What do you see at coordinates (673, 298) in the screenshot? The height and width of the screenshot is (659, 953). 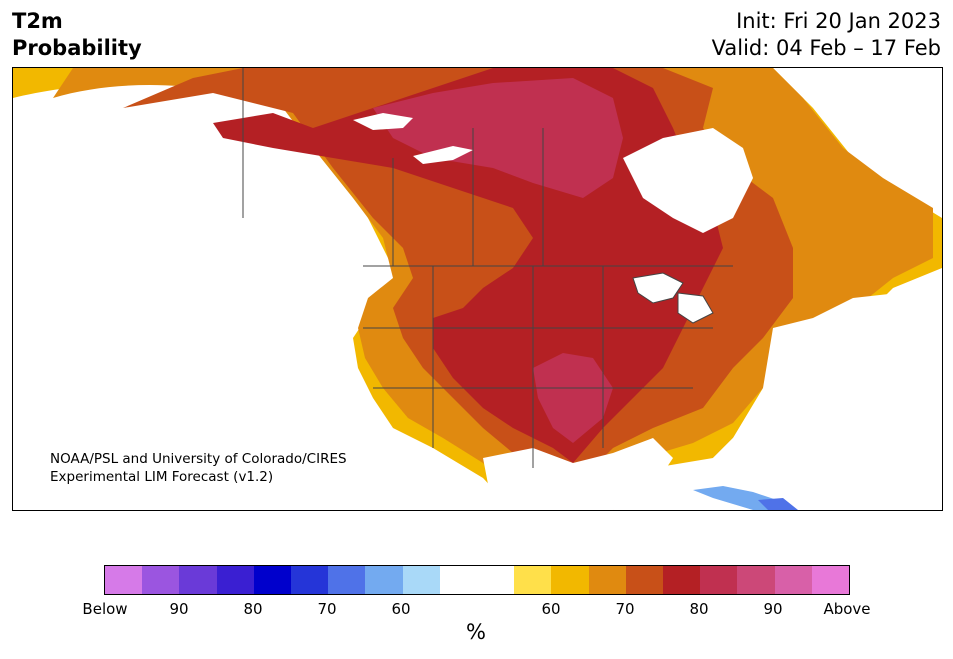 I see `great-lakes` at bounding box center [673, 298].